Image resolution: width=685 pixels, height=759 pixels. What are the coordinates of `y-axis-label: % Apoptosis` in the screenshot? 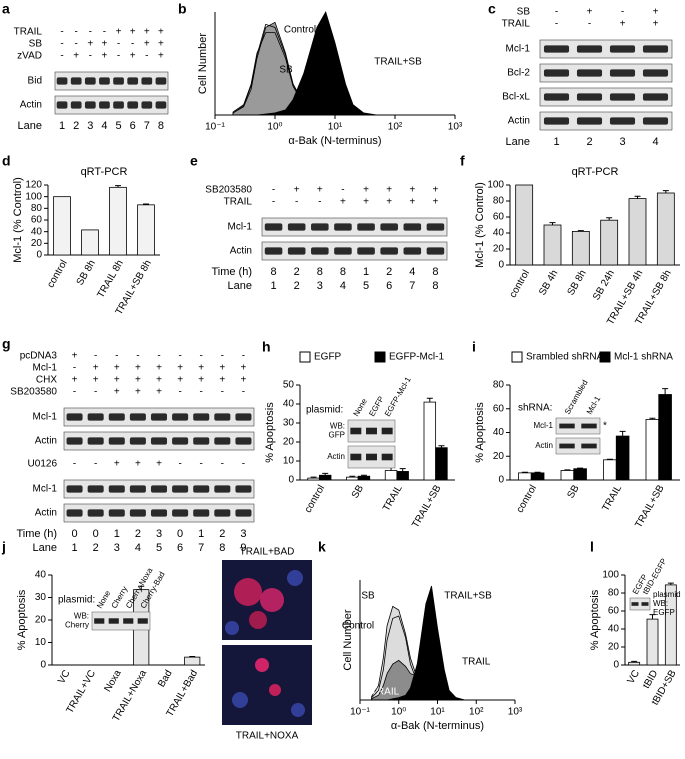 It's located at (270, 432).